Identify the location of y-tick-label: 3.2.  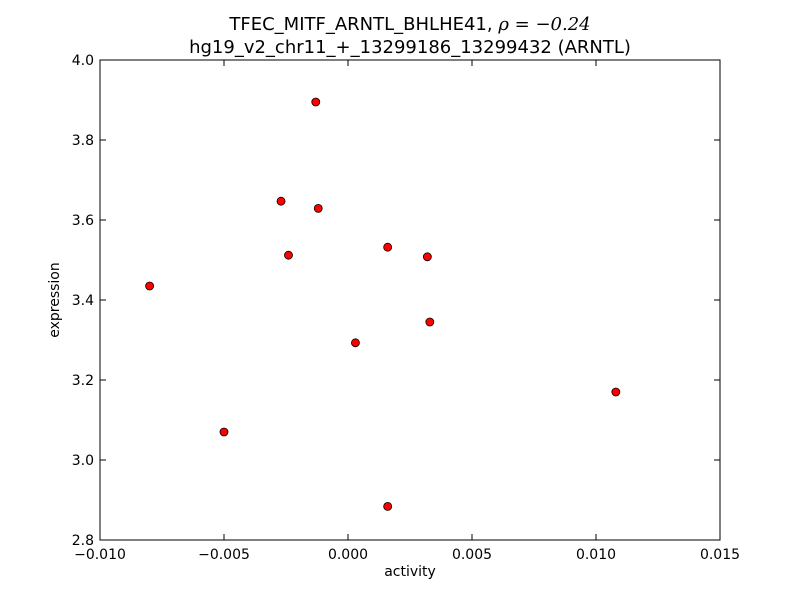
(83, 381).